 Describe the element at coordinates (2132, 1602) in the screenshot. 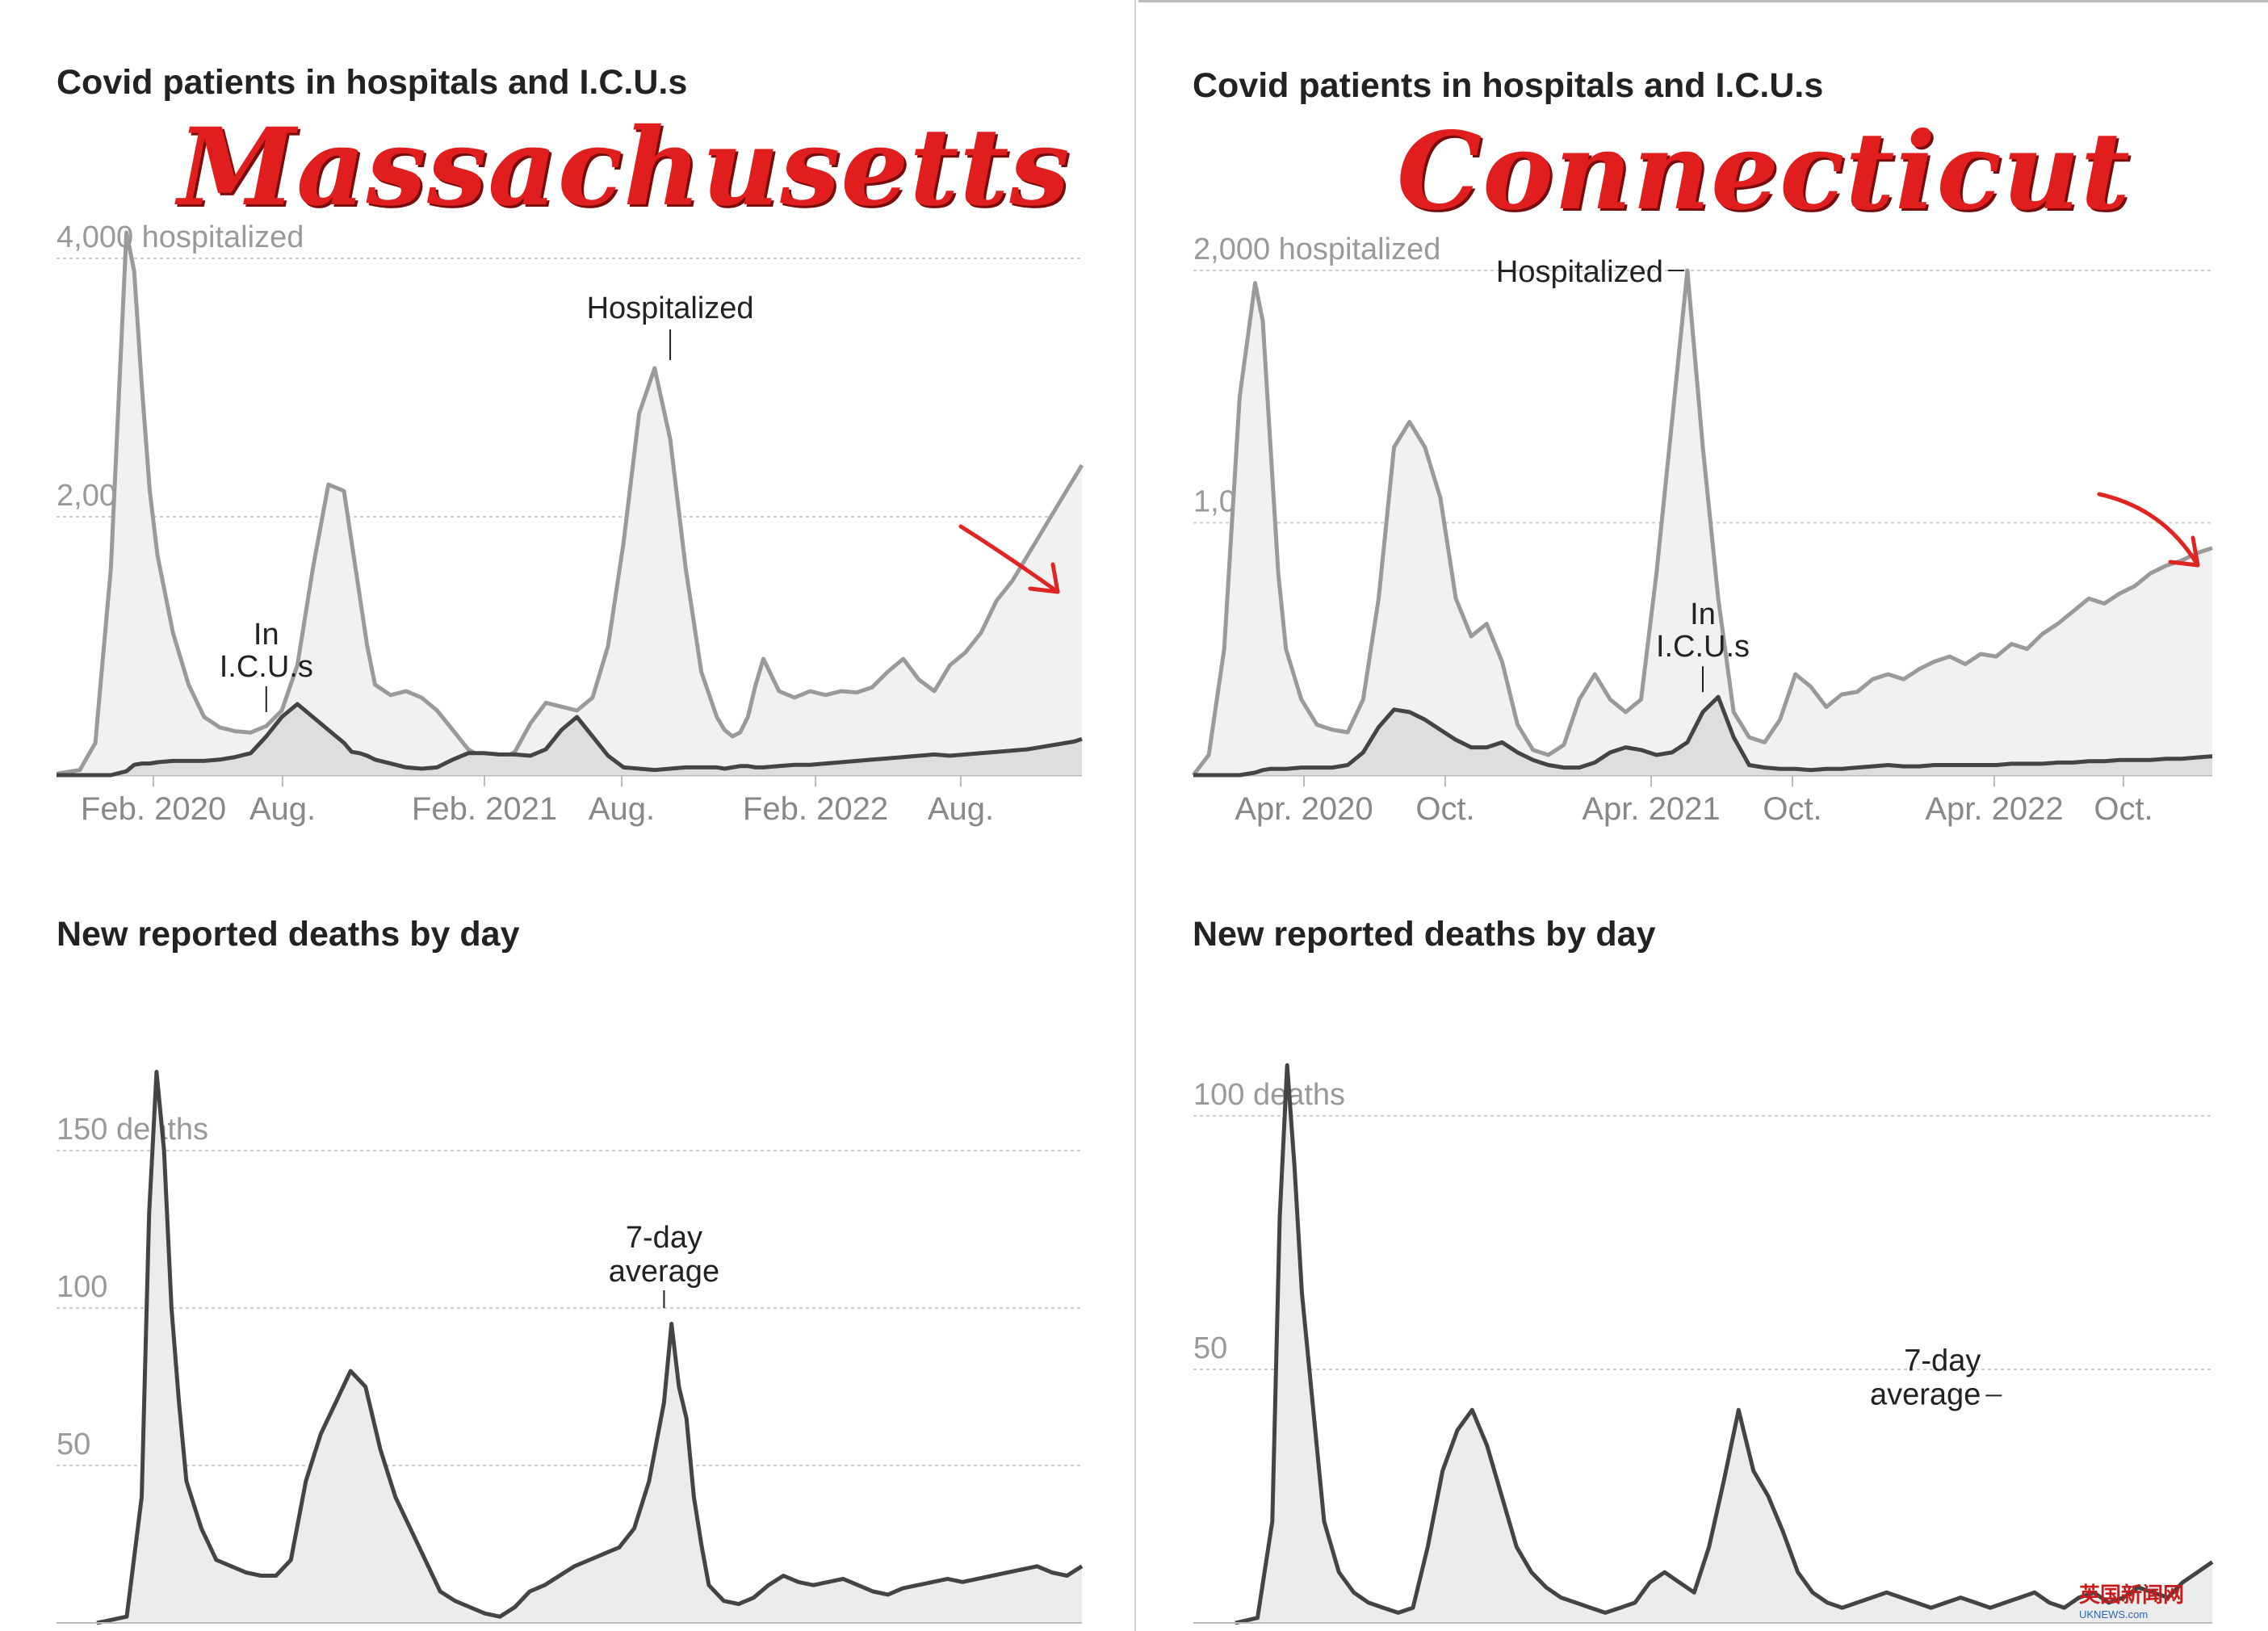

I see `watermark-logo: 英国新闻网 UKNEWS.com` at that location.